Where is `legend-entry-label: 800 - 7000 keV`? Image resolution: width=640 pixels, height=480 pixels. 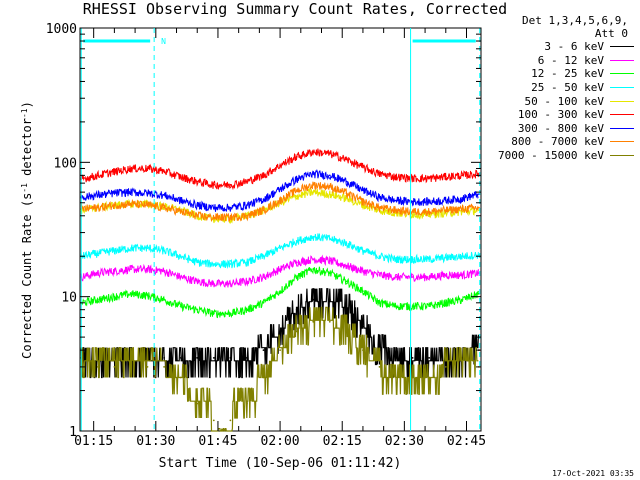 legend-entry-label: 800 - 7000 keV is located at coordinates (557, 142).